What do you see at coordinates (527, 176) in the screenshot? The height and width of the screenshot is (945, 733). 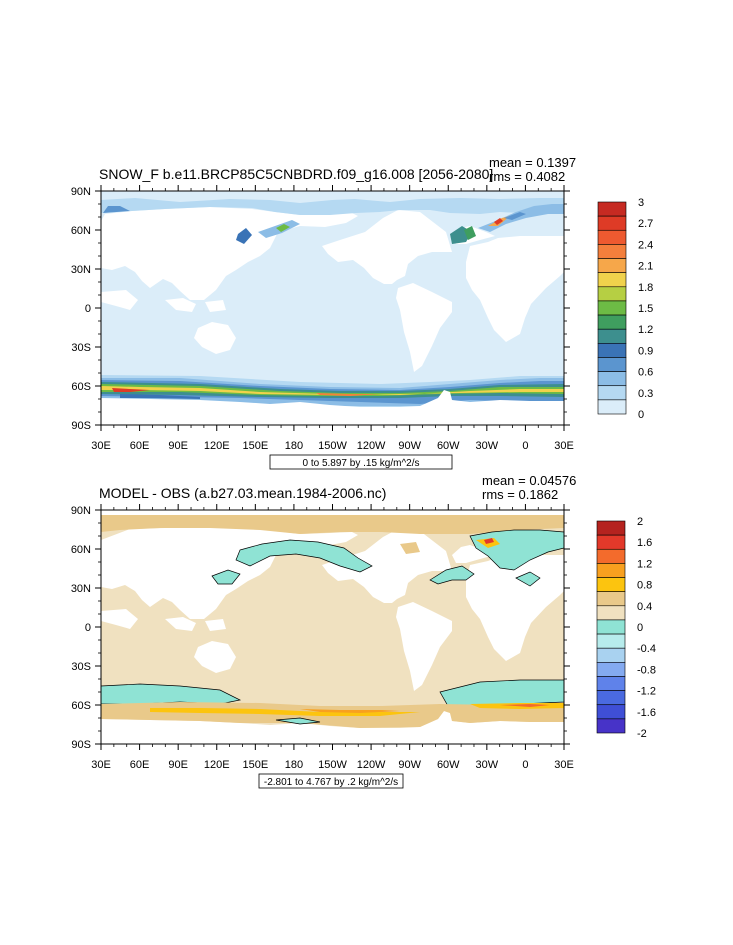 I see `rms-value: rms = 0.4082` at bounding box center [527, 176].